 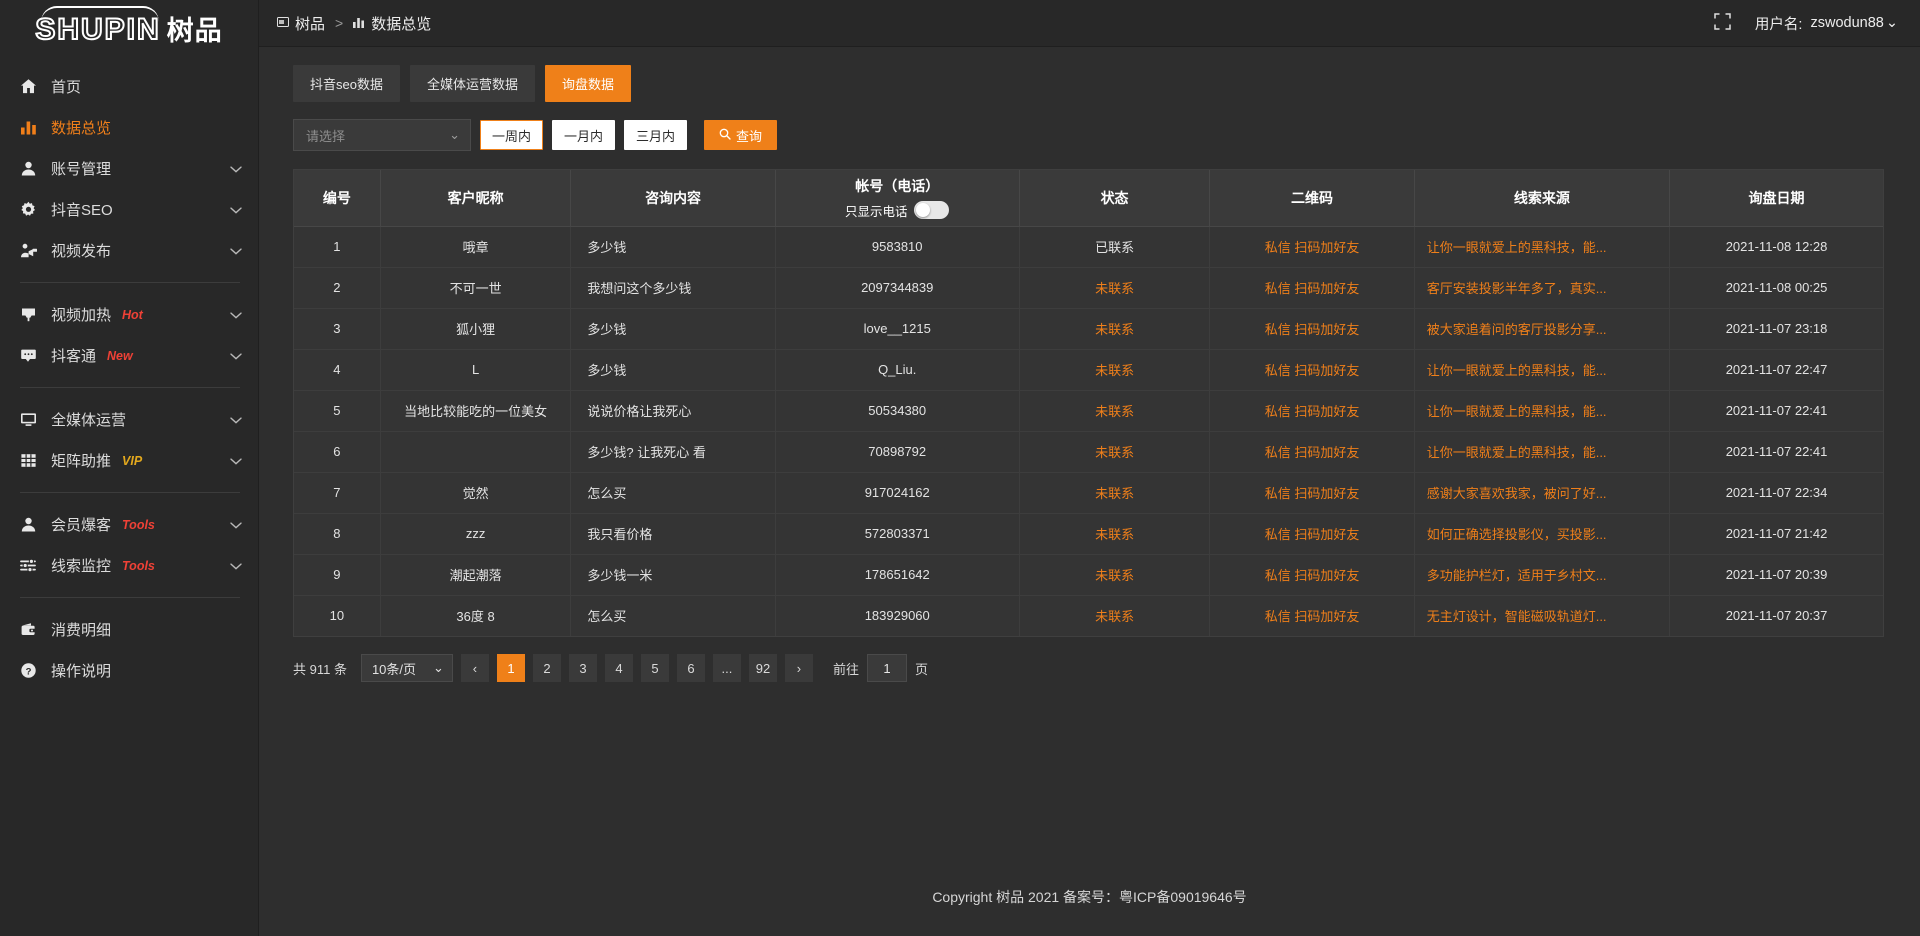 I want to click on data-type-tabs: 抖音seo数据 全媒体运营数据 询盘数据, so click(x=1088, y=83).